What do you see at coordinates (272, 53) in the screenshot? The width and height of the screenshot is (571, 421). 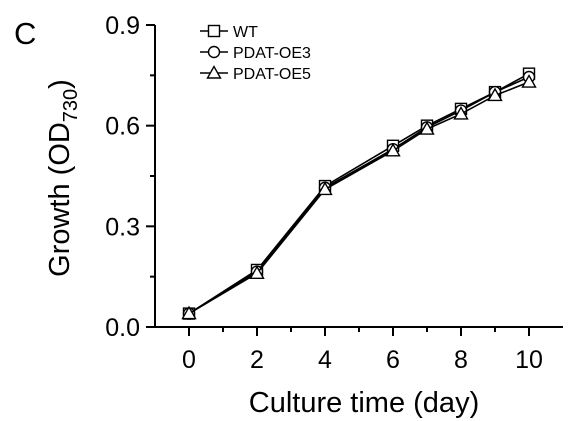 I see `legend-label: PDAT-OE3` at bounding box center [272, 53].